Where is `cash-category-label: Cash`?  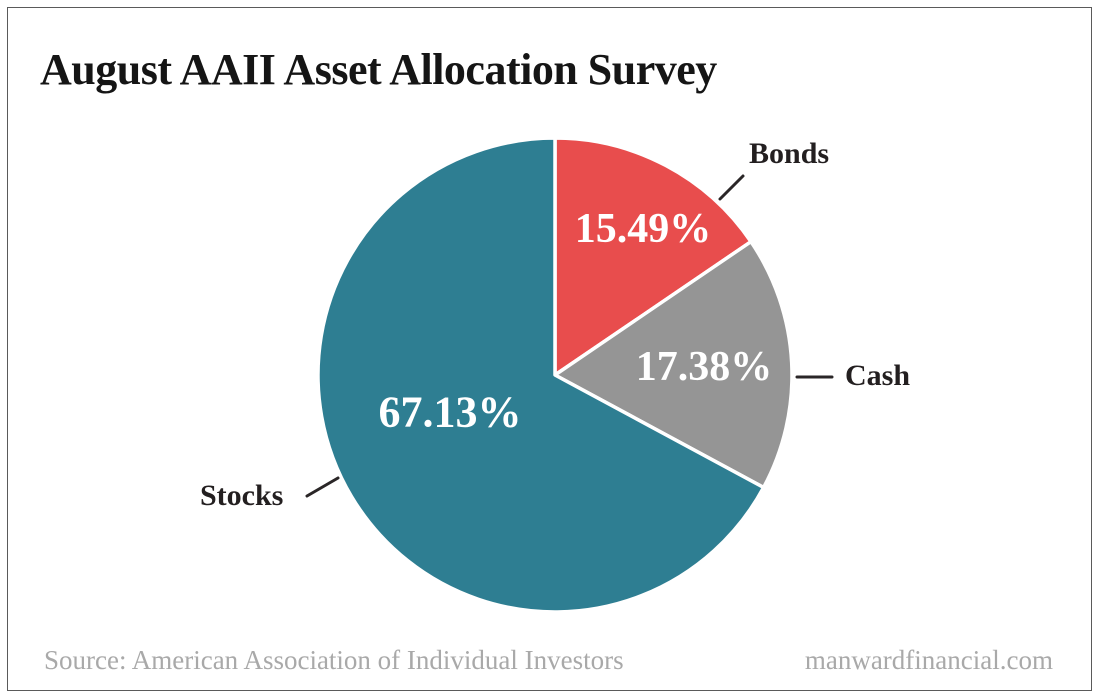
cash-category-label: Cash is located at coordinates (878, 375).